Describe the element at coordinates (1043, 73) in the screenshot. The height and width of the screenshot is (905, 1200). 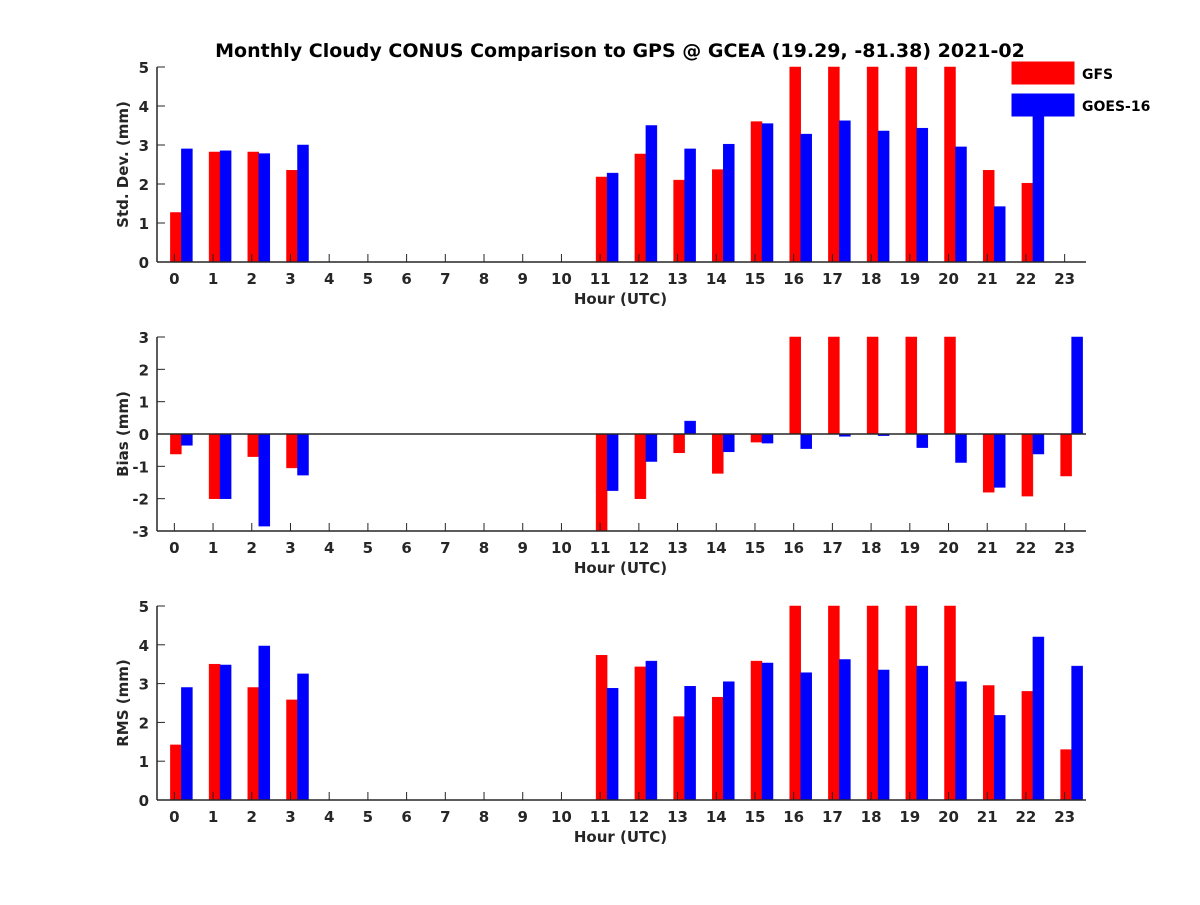
I see `legend-swatch-gfs` at that location.